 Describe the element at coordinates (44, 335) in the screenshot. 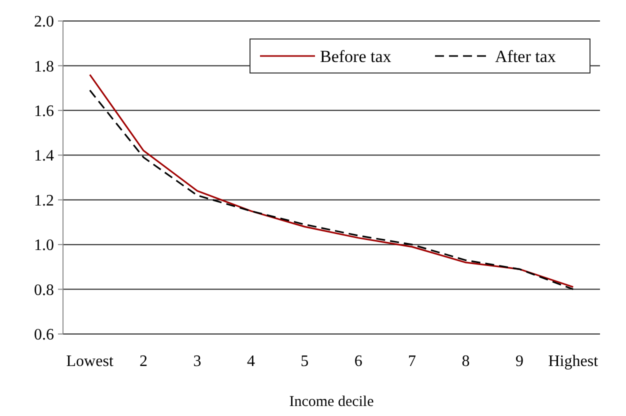

I see `y-tick-label: 0.6` at that location.